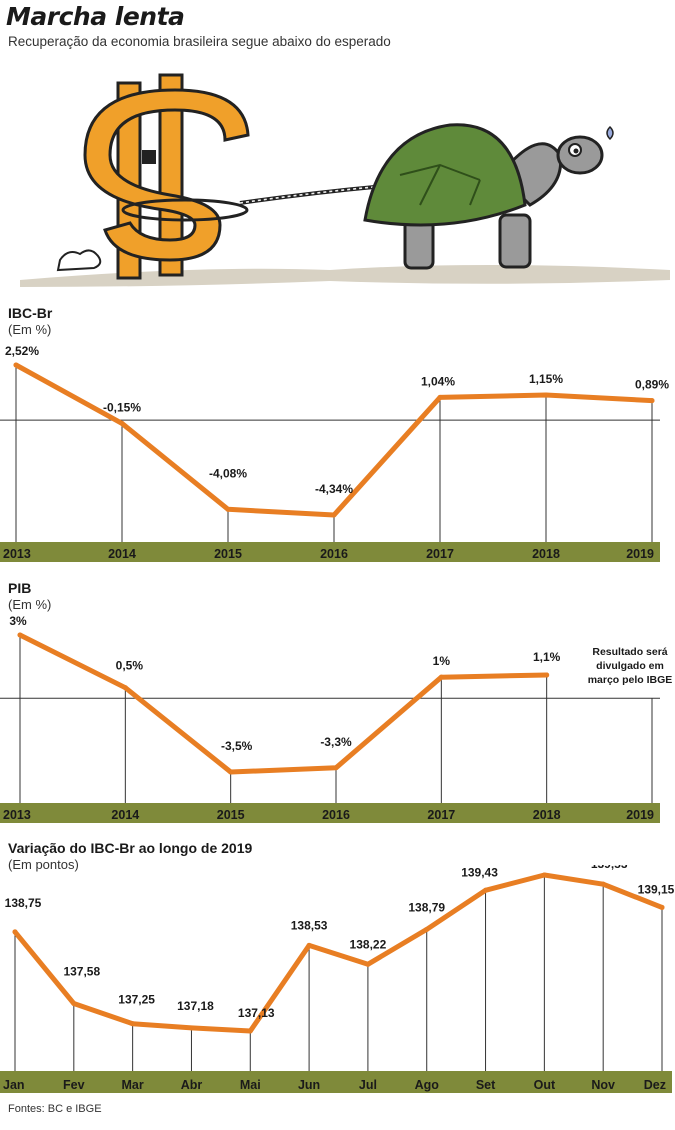 This screenshot has height=1130, width=675. What do you see at coordinates (192, 1085) in the screenshot?
I see `x-tick-label: Abr` at bounding box center [192, 1085].